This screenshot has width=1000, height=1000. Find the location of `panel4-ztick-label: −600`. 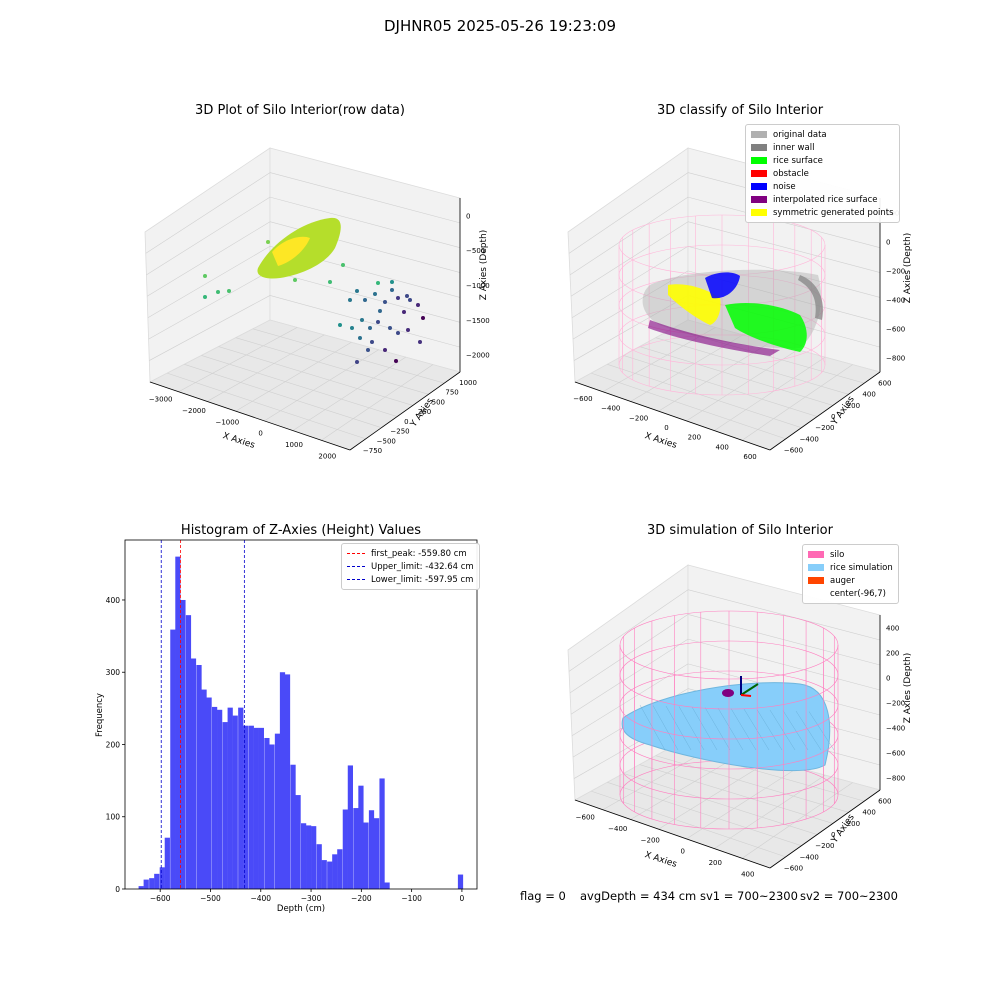

panel4-ztick-label: −600 is located at coordinates (895, 754).